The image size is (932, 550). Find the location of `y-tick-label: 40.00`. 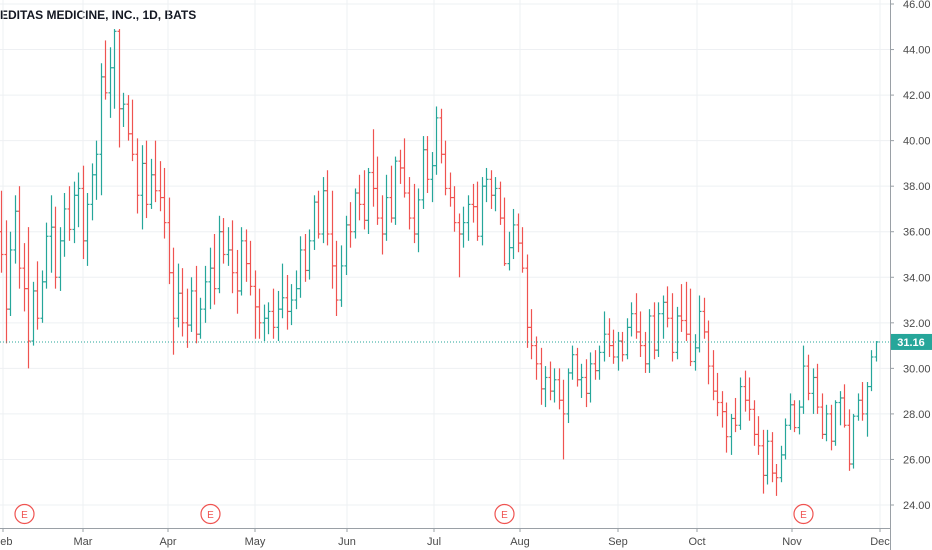

y-tick-label: 40.00 is located at coordinates (917, 142).